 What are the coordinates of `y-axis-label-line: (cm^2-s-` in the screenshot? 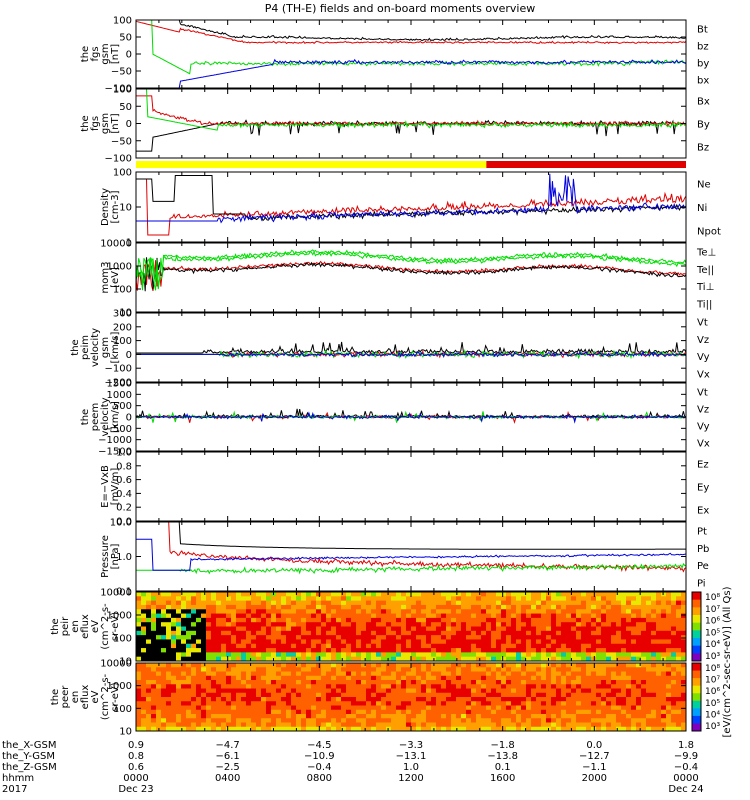 It's located at (105, 696).